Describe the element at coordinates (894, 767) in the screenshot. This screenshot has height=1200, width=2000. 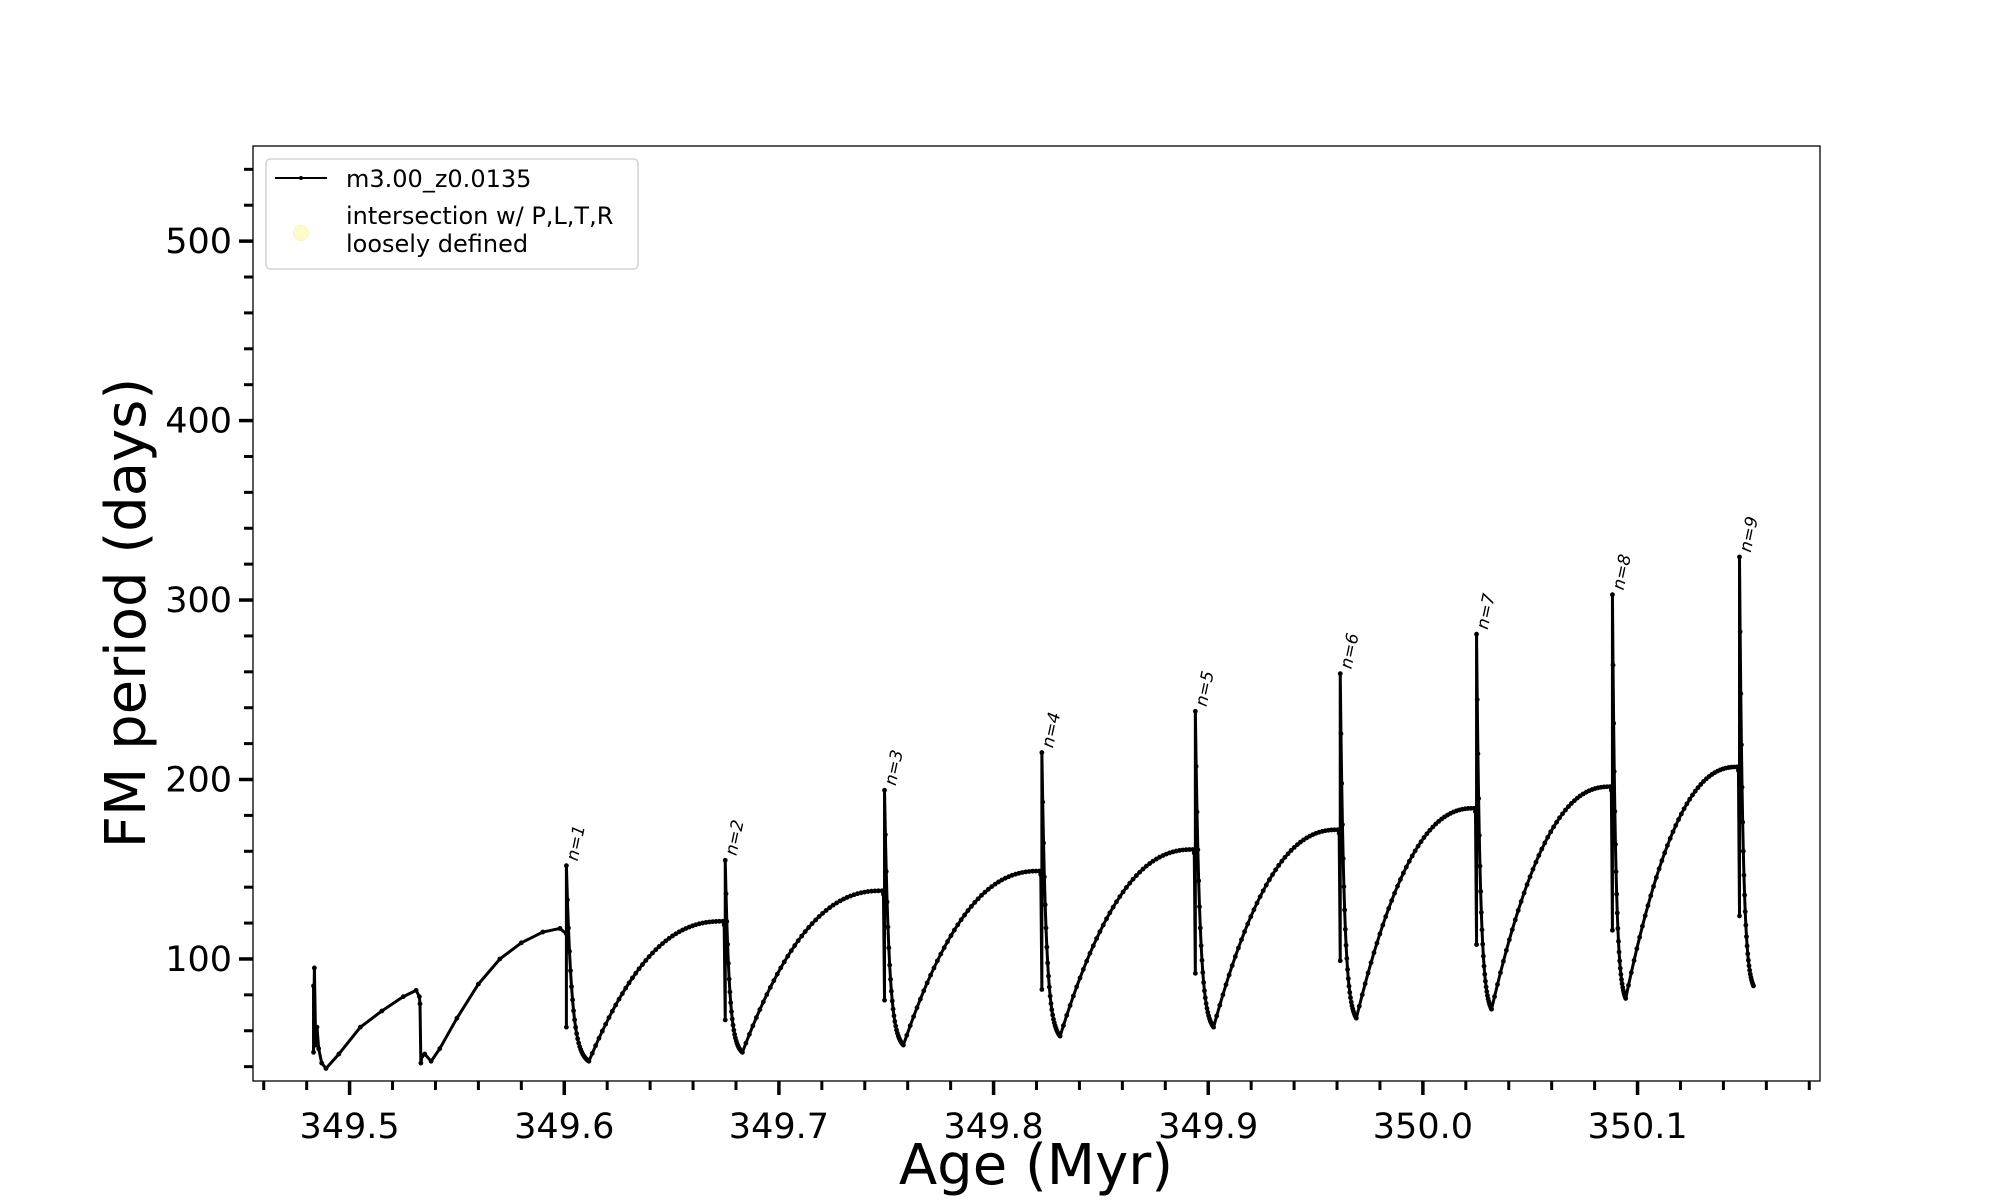
I see `annotation-label: n=3` at that location.